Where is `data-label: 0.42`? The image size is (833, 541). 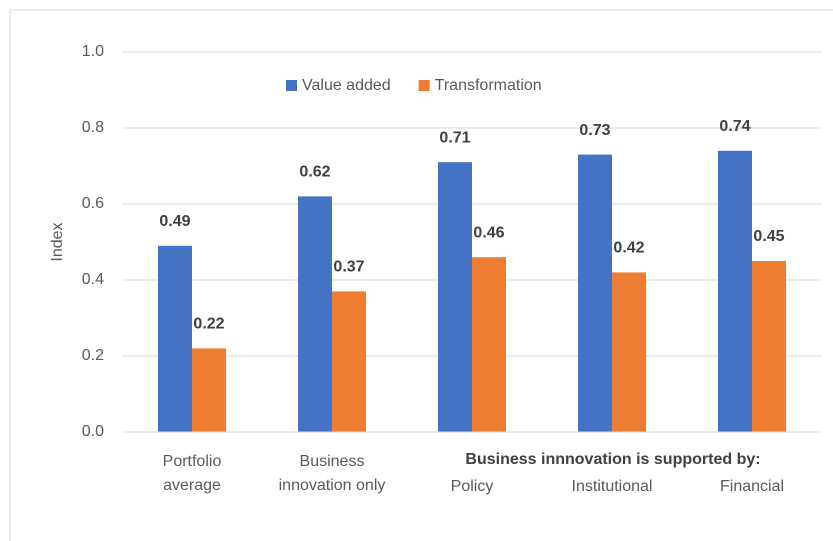
data-label: 0.42 is located at coordinates (628, 248).